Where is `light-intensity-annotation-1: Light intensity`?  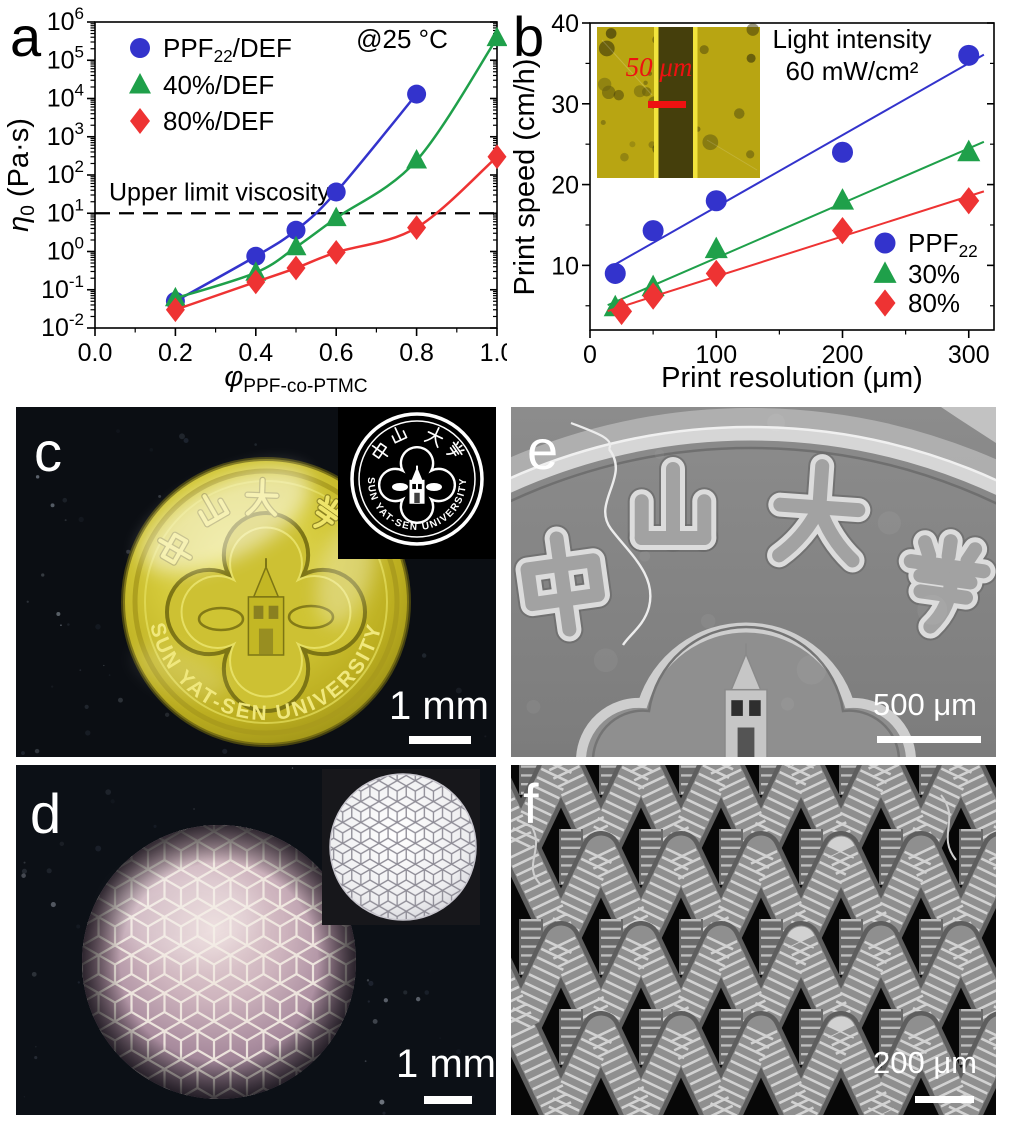
light-intensity-annotation-1: Light intensity is located at coordinates (852, 39).